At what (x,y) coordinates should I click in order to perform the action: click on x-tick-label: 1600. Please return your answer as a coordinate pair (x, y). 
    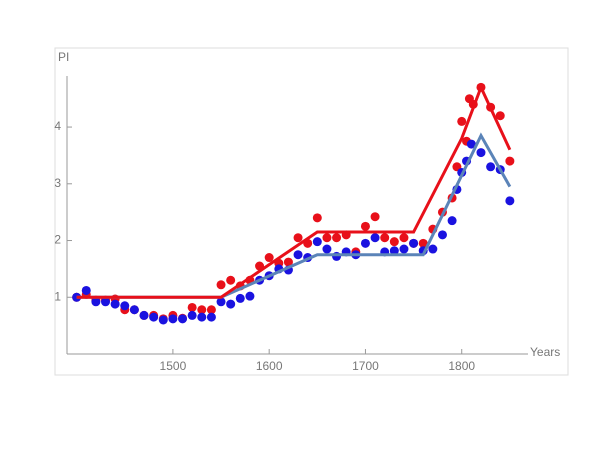
    Looking at the image, I should click on (269, 366).